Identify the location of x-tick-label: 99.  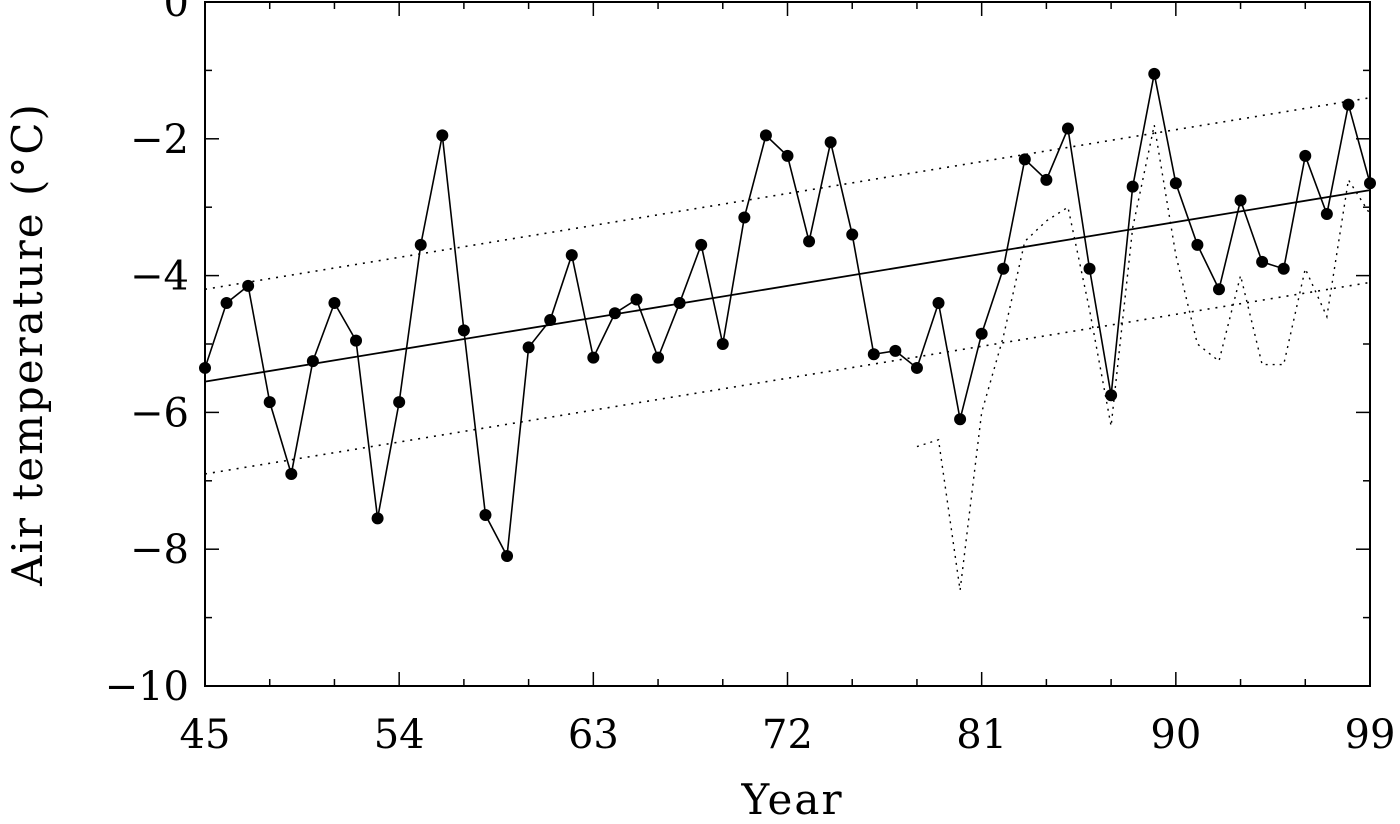
(1370, 735).